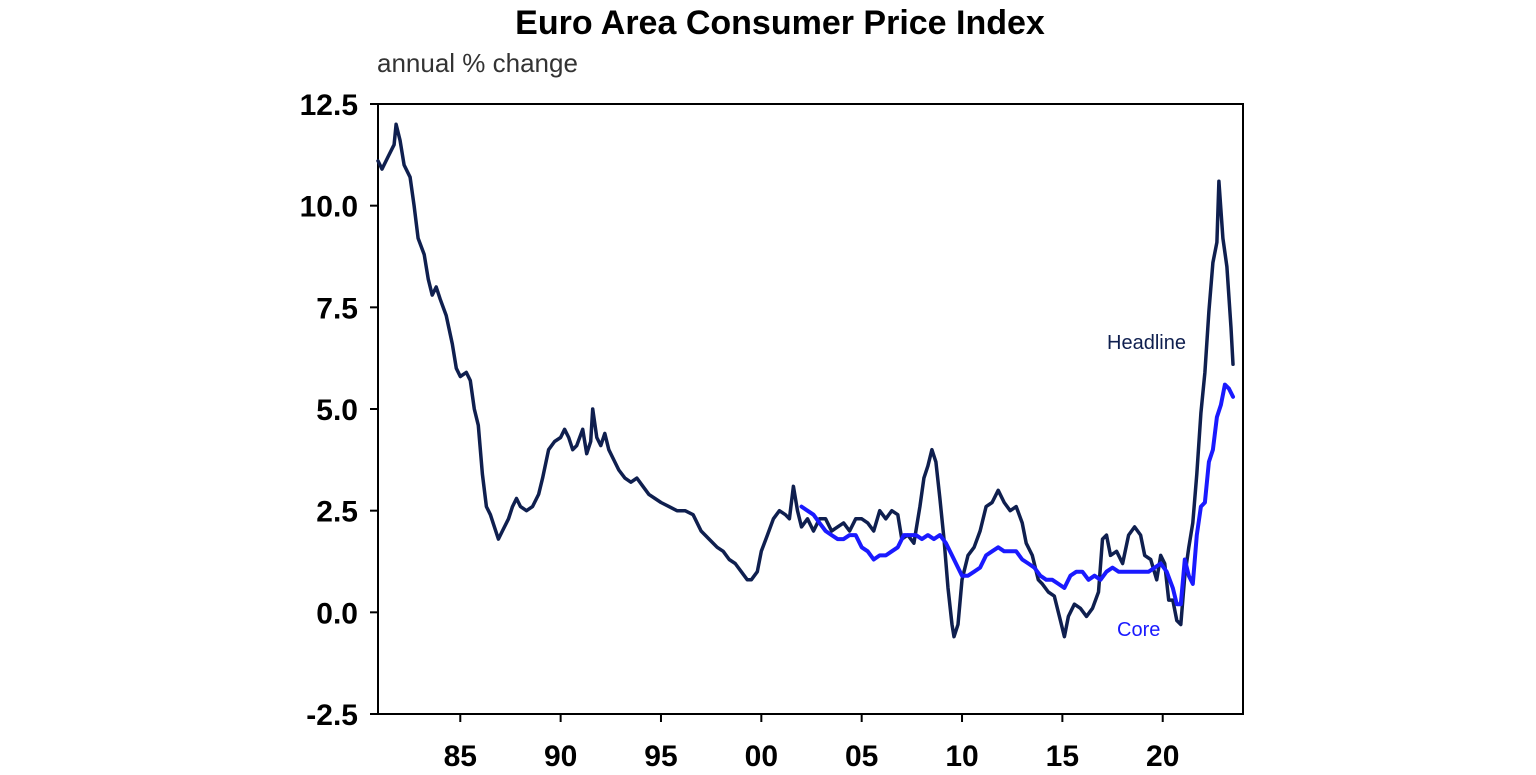  Describe the element at coordinates (460, 756) in the screenshot. I see `x-tick-label: 85` at that location.